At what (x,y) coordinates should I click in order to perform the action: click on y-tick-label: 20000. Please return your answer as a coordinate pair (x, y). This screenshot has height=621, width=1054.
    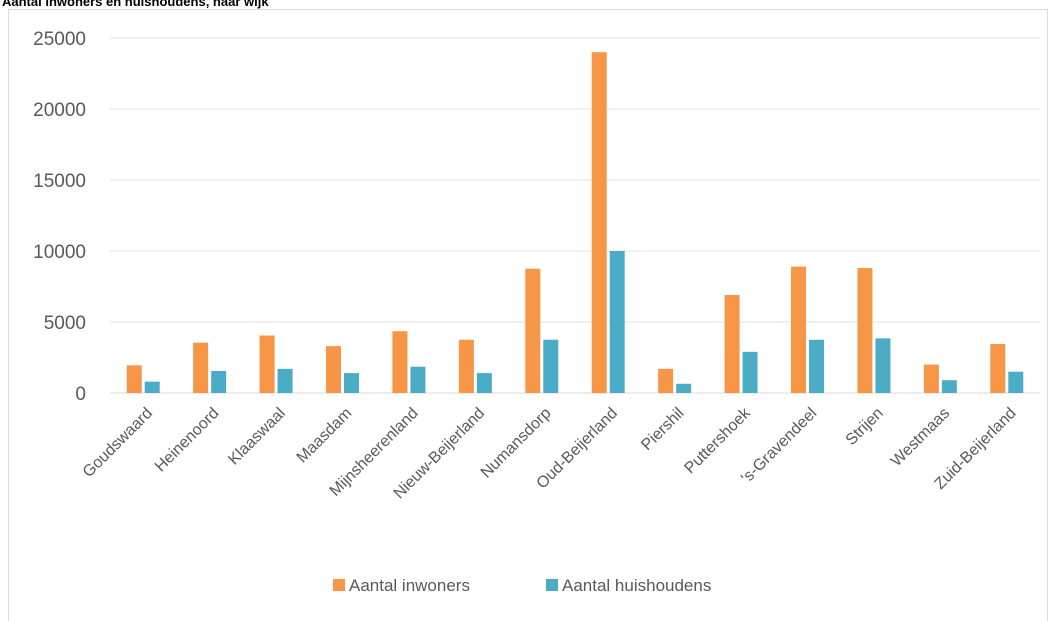
    Looking at the image, I should click on (59, 110).